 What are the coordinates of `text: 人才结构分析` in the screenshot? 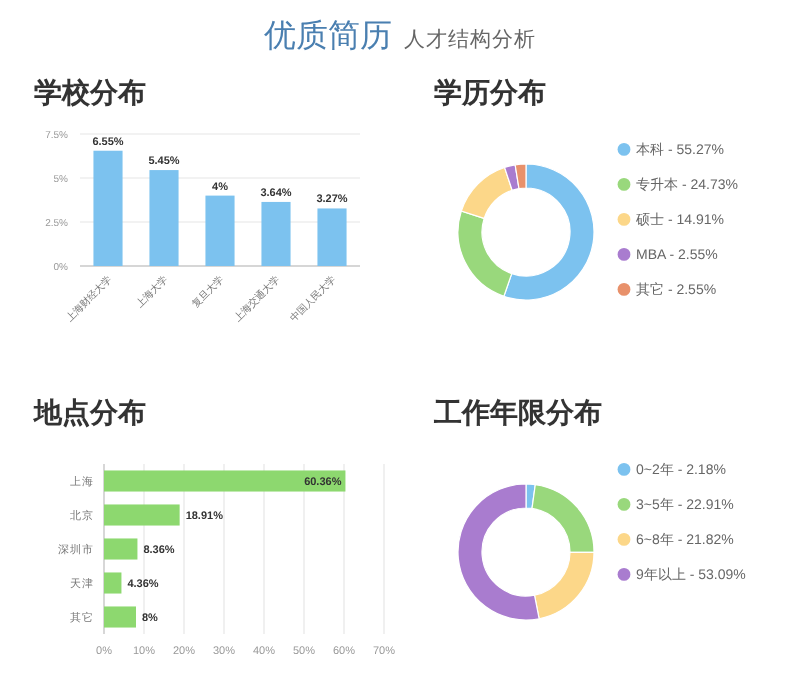 It's located at (470, 39).